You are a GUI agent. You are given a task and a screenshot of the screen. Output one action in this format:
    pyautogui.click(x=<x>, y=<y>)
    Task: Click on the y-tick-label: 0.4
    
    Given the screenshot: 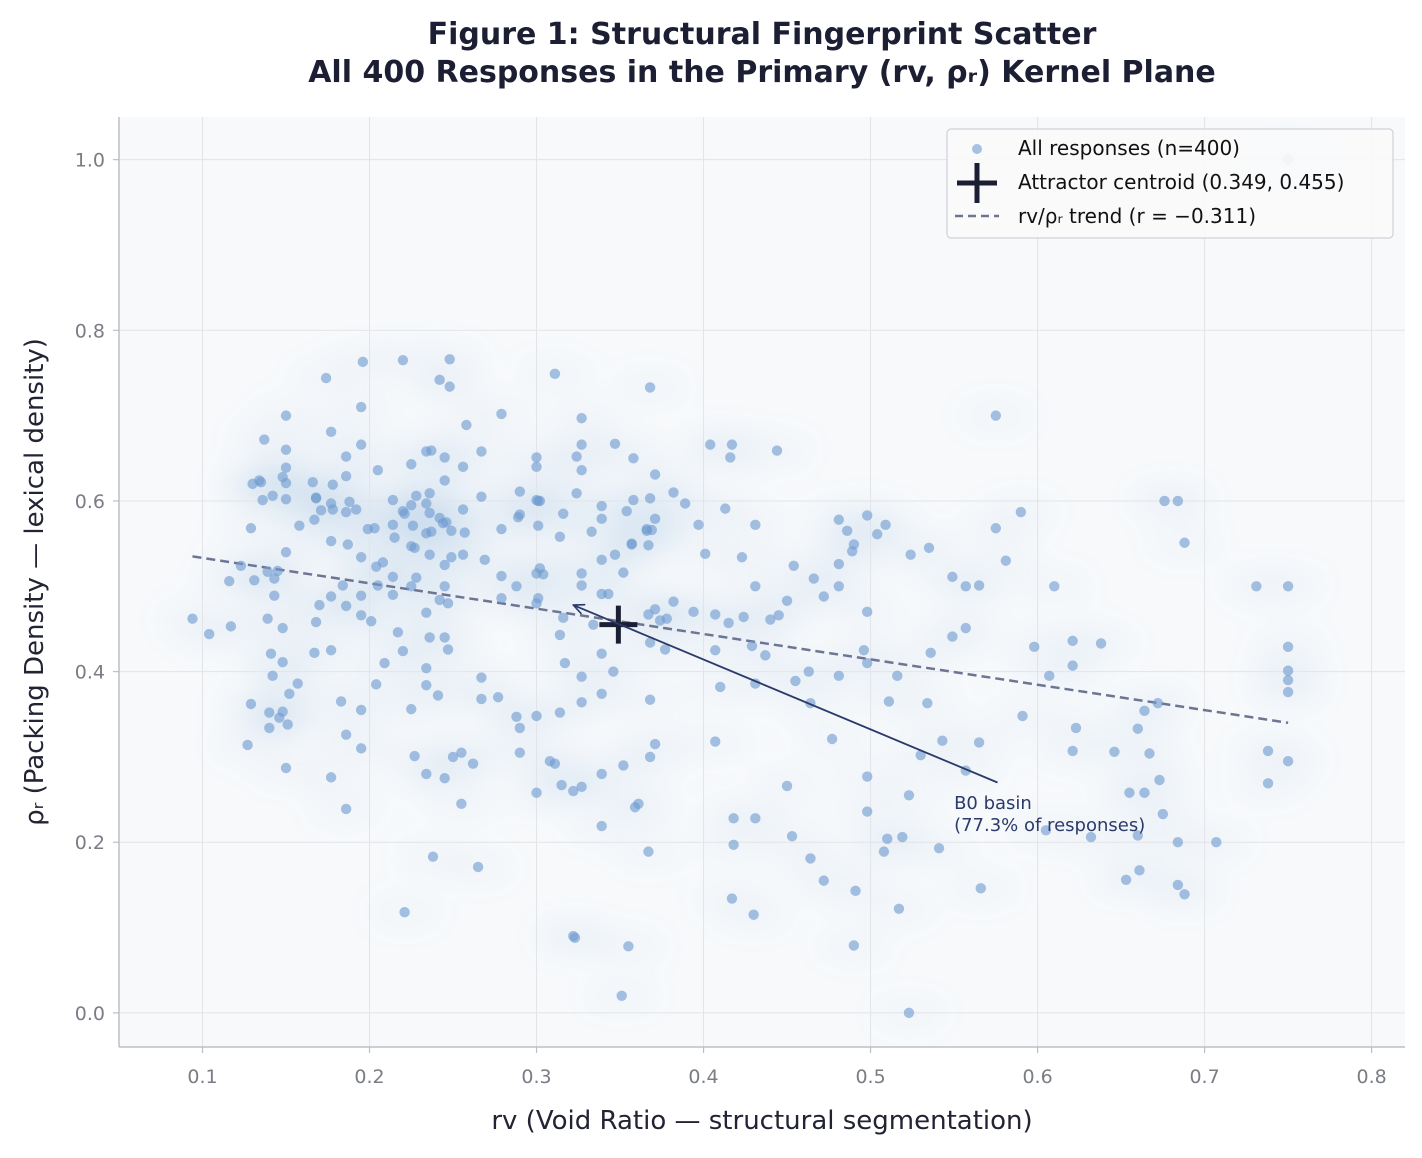 What is the action you would take?
    pyautogui.click(x=90, y=673)
    